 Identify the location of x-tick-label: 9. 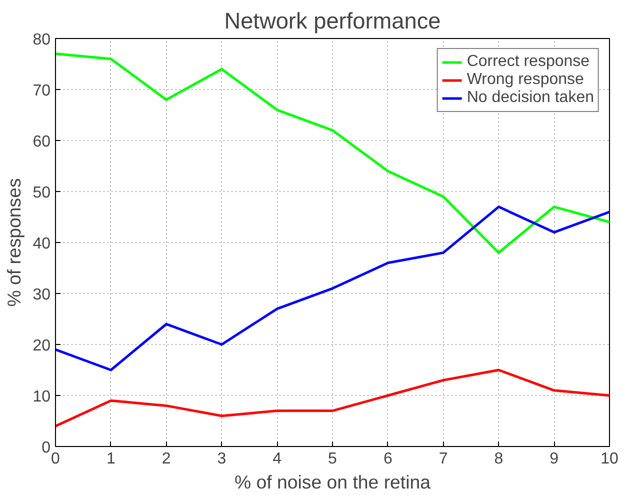
(554, 459).